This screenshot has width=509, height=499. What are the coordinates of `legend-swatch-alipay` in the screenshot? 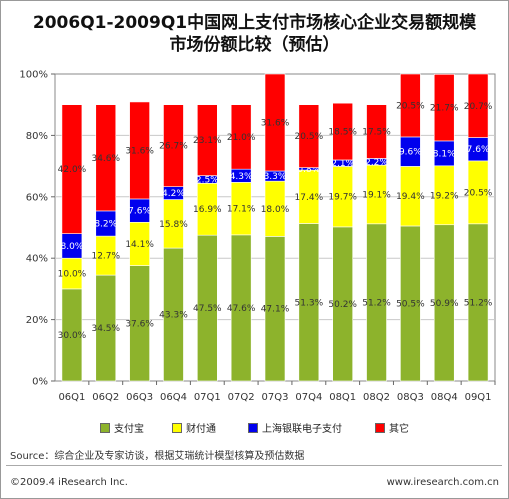 It's located at (105, 427).